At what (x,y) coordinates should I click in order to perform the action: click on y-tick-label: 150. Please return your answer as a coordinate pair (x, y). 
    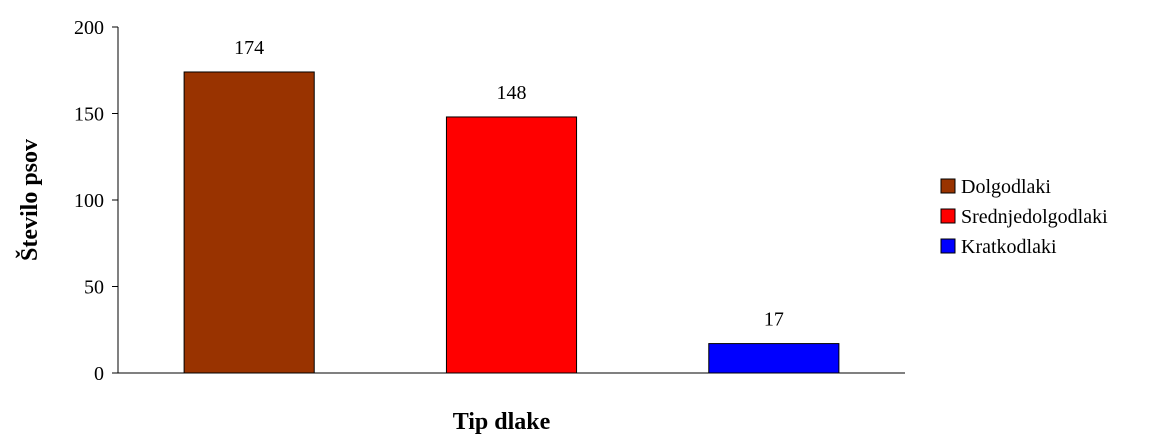
    Looking at the image, I should click on (89, 115).